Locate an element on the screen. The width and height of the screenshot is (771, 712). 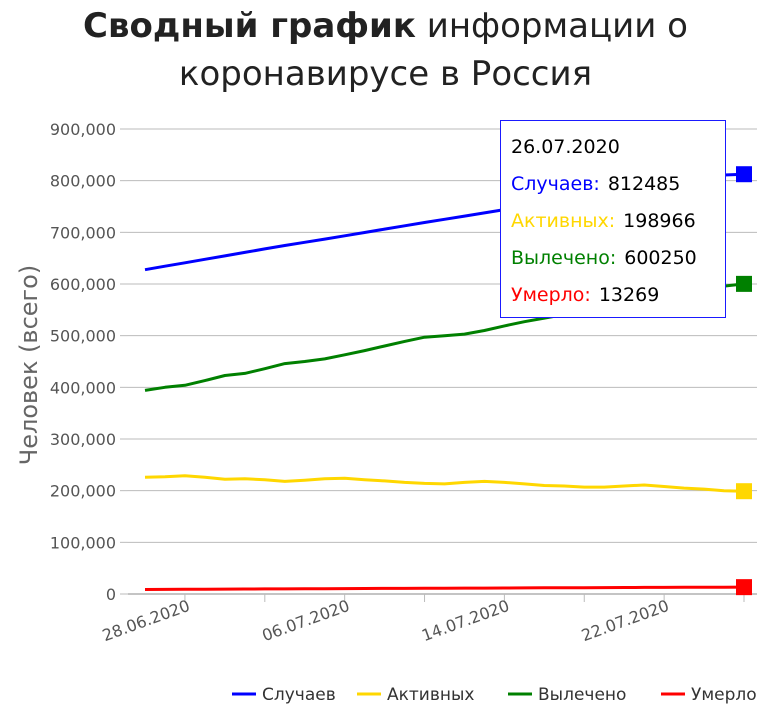
tooltip-row: Случаев: 812485 is located at coordinates (618, 184).